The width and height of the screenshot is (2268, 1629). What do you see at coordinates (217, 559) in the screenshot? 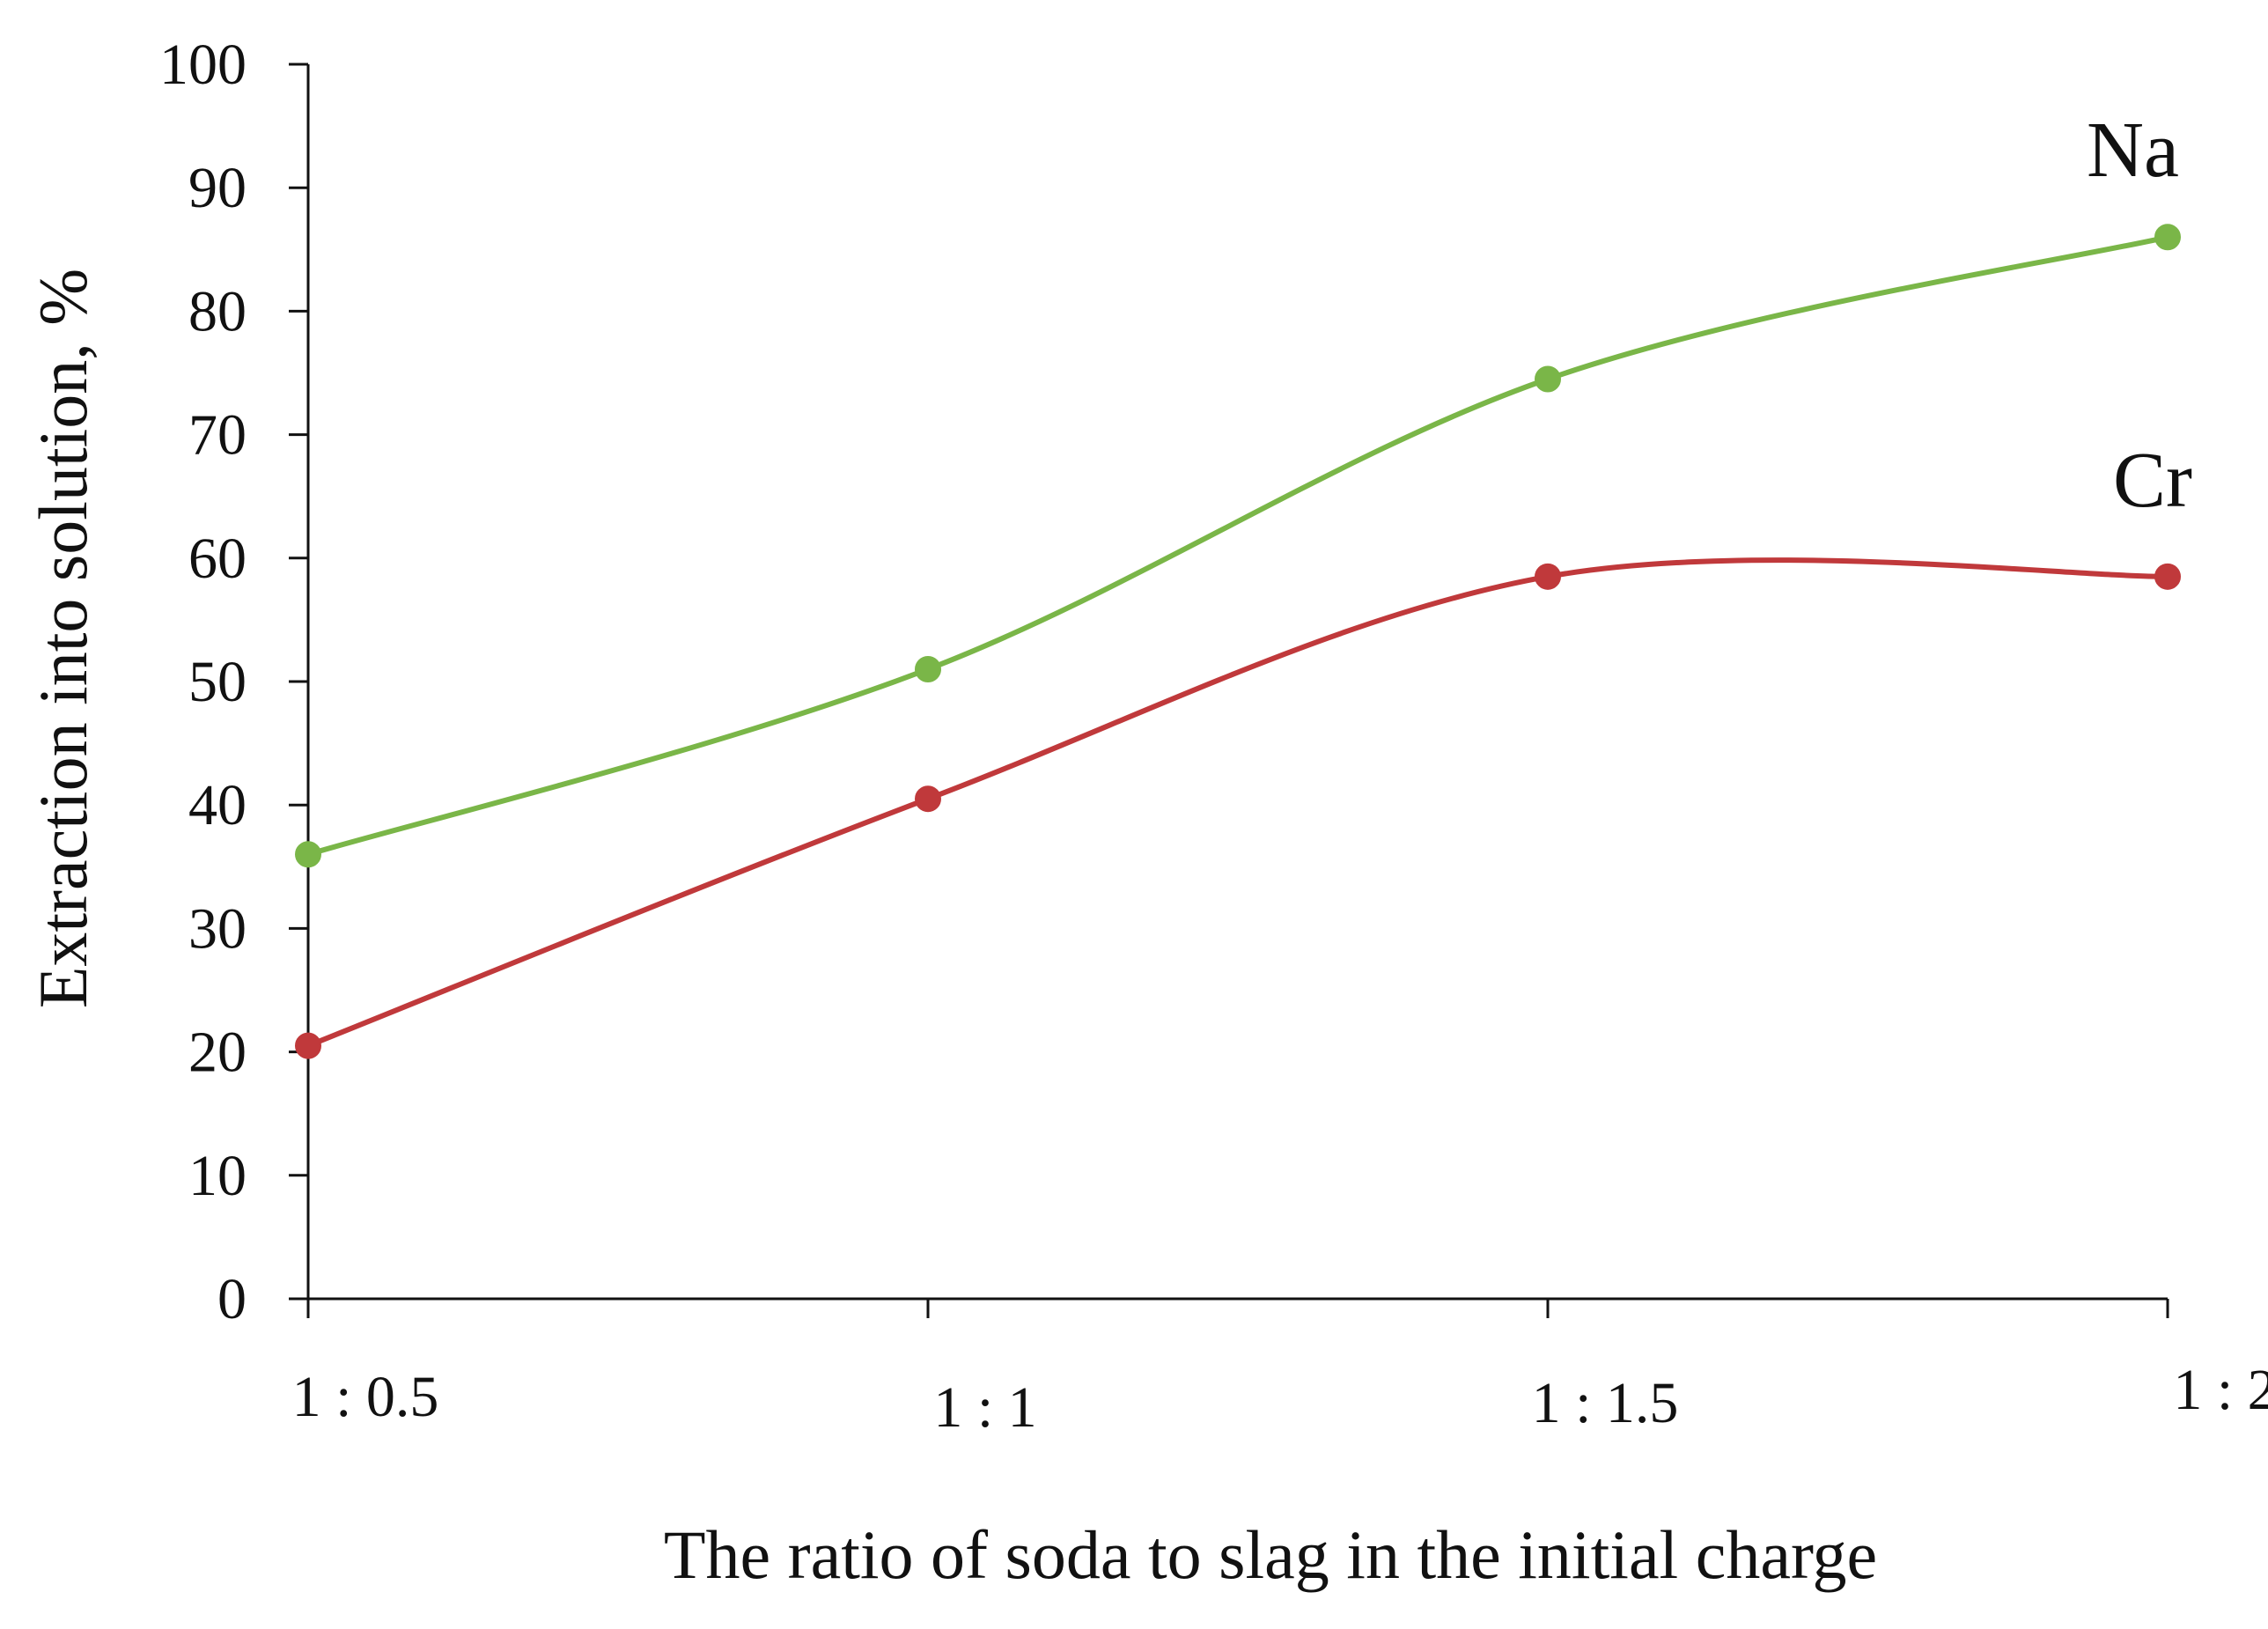
I see `y-tick-label: 60` at bounding box center [217, 559].